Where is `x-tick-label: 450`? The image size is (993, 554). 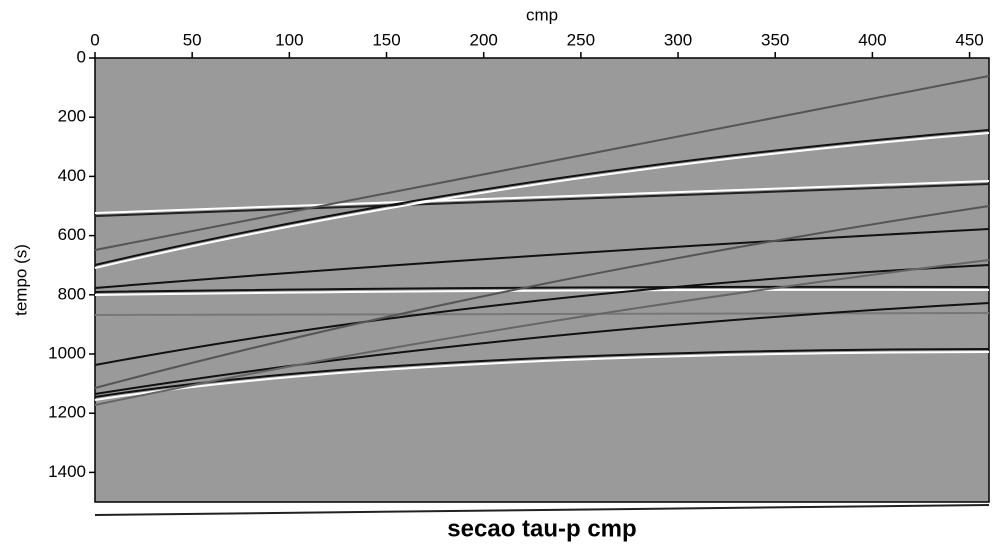
x-tick-label: 450 is located at coordinates (969, 39).